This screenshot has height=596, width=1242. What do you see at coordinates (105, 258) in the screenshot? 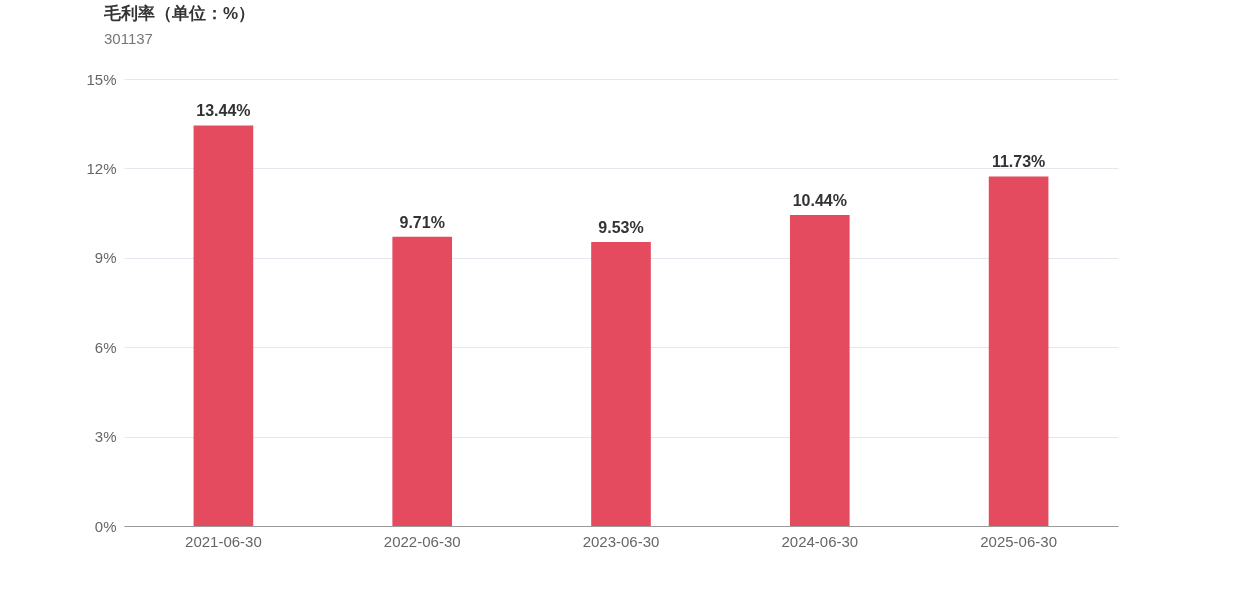
I see `y-tick-label: 9%` at bounding box center [105, 258].